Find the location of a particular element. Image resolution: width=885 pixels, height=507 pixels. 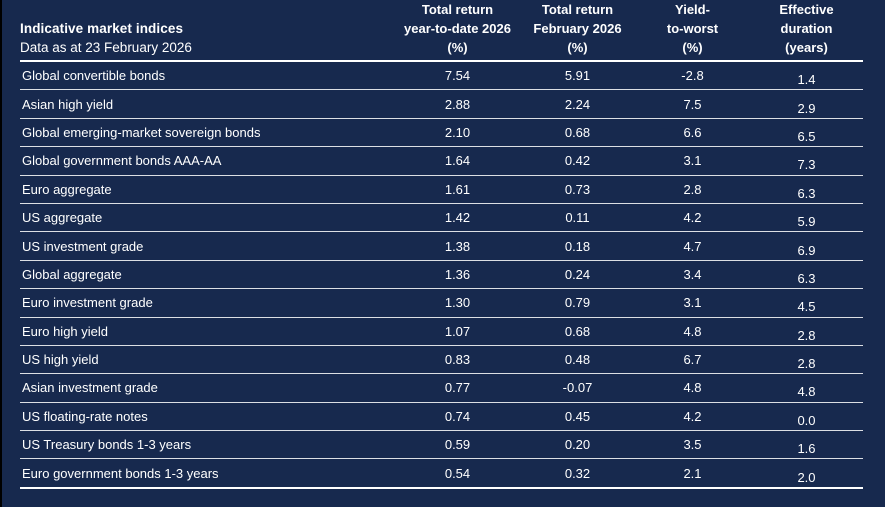

table-subtitle: Data as at 23 February 2026 is located at coordinates (106, 47).